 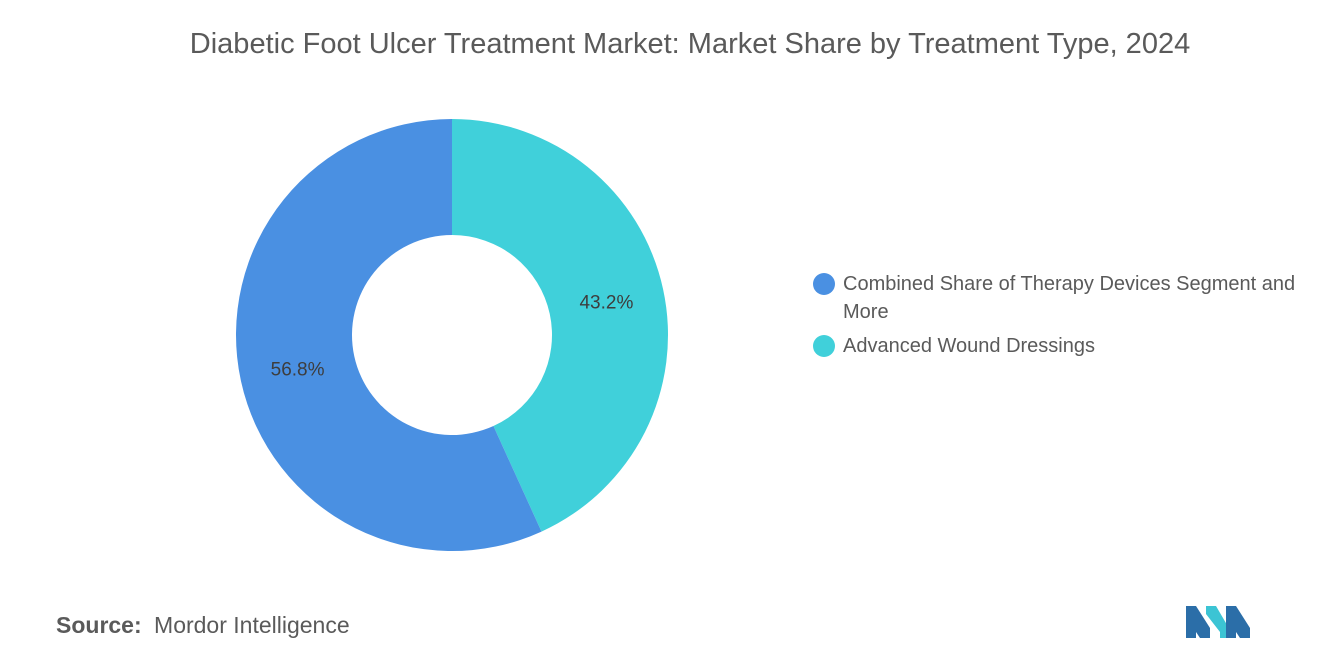 I want to click on source-label: Source:, so click(x=99, y=625).